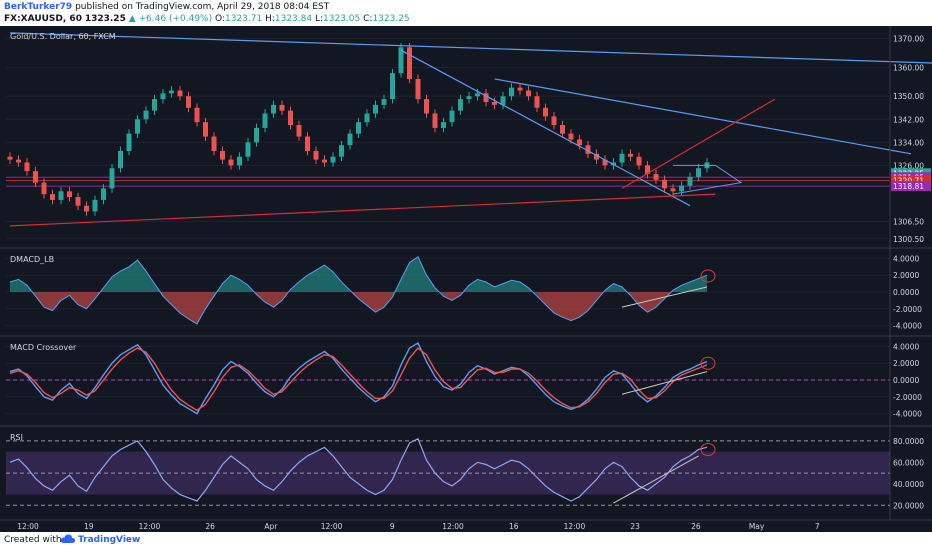 Image resolution: width=932 pixels, height=550 pixels. Describe the element at coordinates (908, 462) in the screenshot. I see `rsi-tick-label: 60.0000` at that location.